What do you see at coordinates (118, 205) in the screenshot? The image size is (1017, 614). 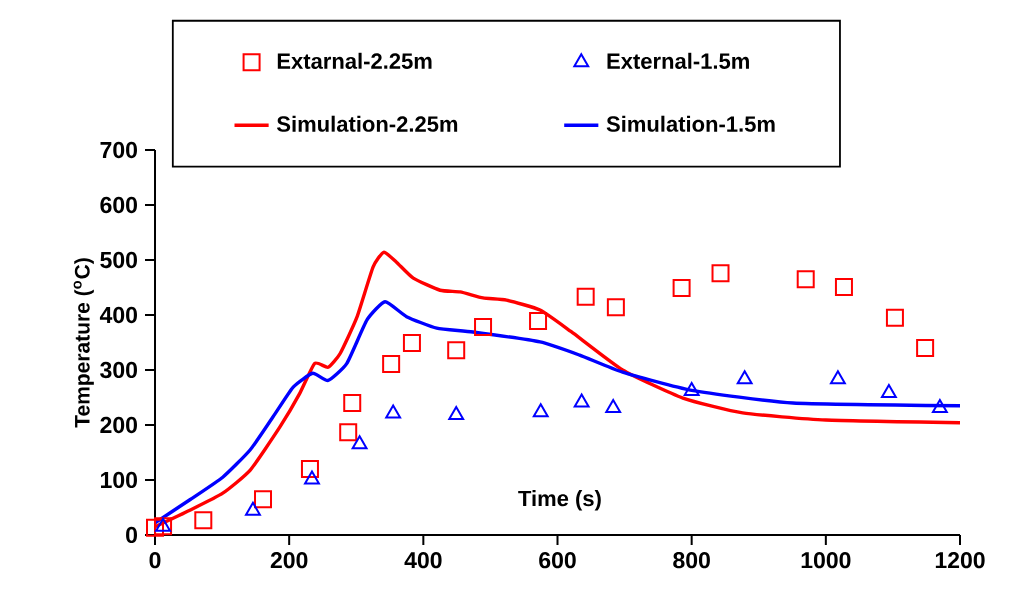 I see `y-tick-label: 600` at bounding box center [118, 205].